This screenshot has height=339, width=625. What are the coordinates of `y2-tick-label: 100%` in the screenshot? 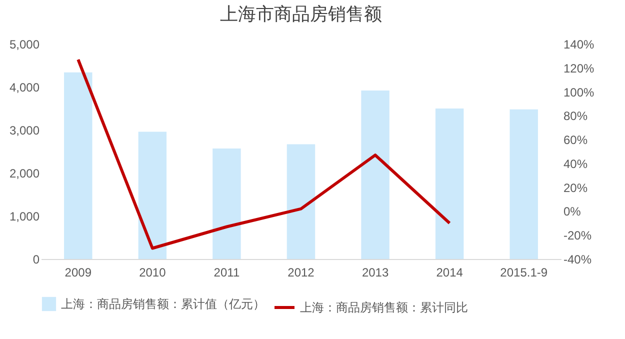 It's located at (579, 92).